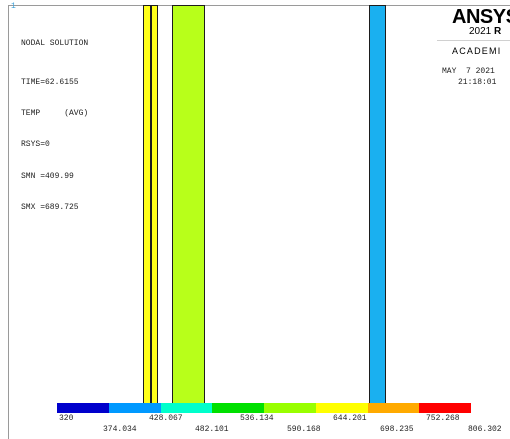 The height and width of the screenshot is (439, 510). What do you see at coordinates (473, 40) in the screenshot?
I see `logo-divider` at bounding box center [473, 40].